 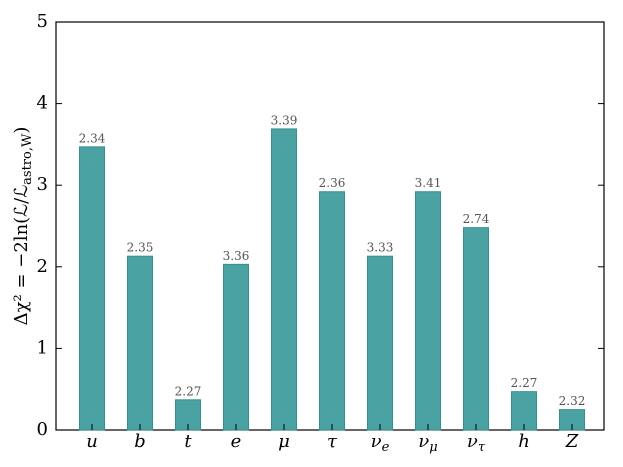 I want to click on x-tick-label: e, so click(x=236, y=441).